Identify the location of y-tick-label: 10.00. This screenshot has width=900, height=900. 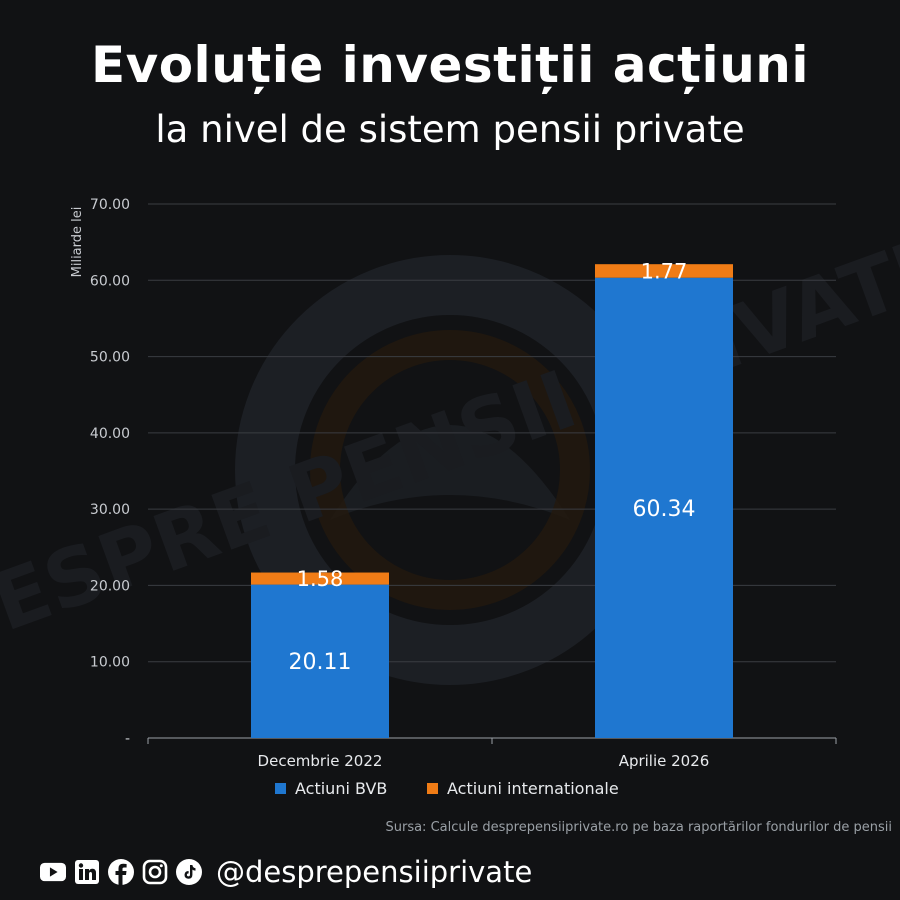
(110, 663).